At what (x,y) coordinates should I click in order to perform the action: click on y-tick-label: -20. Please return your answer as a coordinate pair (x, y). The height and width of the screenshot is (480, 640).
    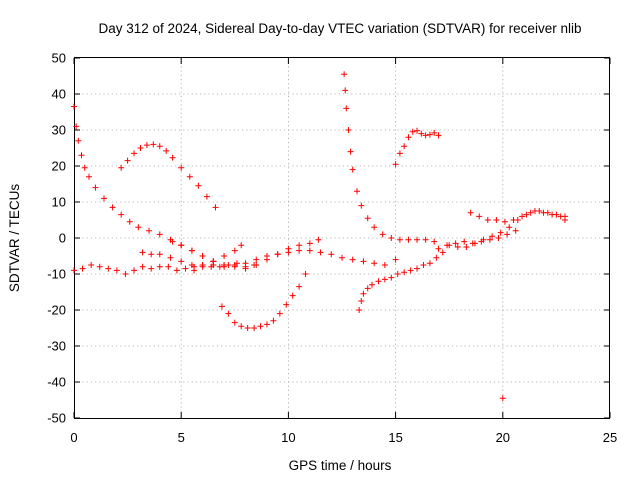
    Looking at the image, I should click on (56, 310).